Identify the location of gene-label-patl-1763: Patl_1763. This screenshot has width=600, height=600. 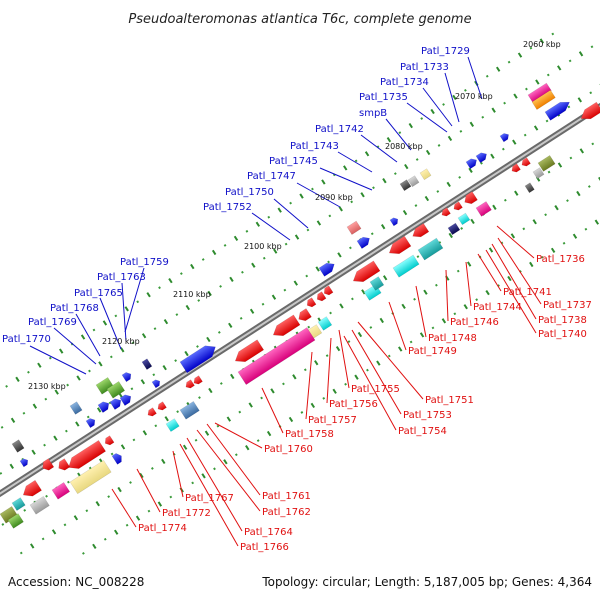
(121, 277).